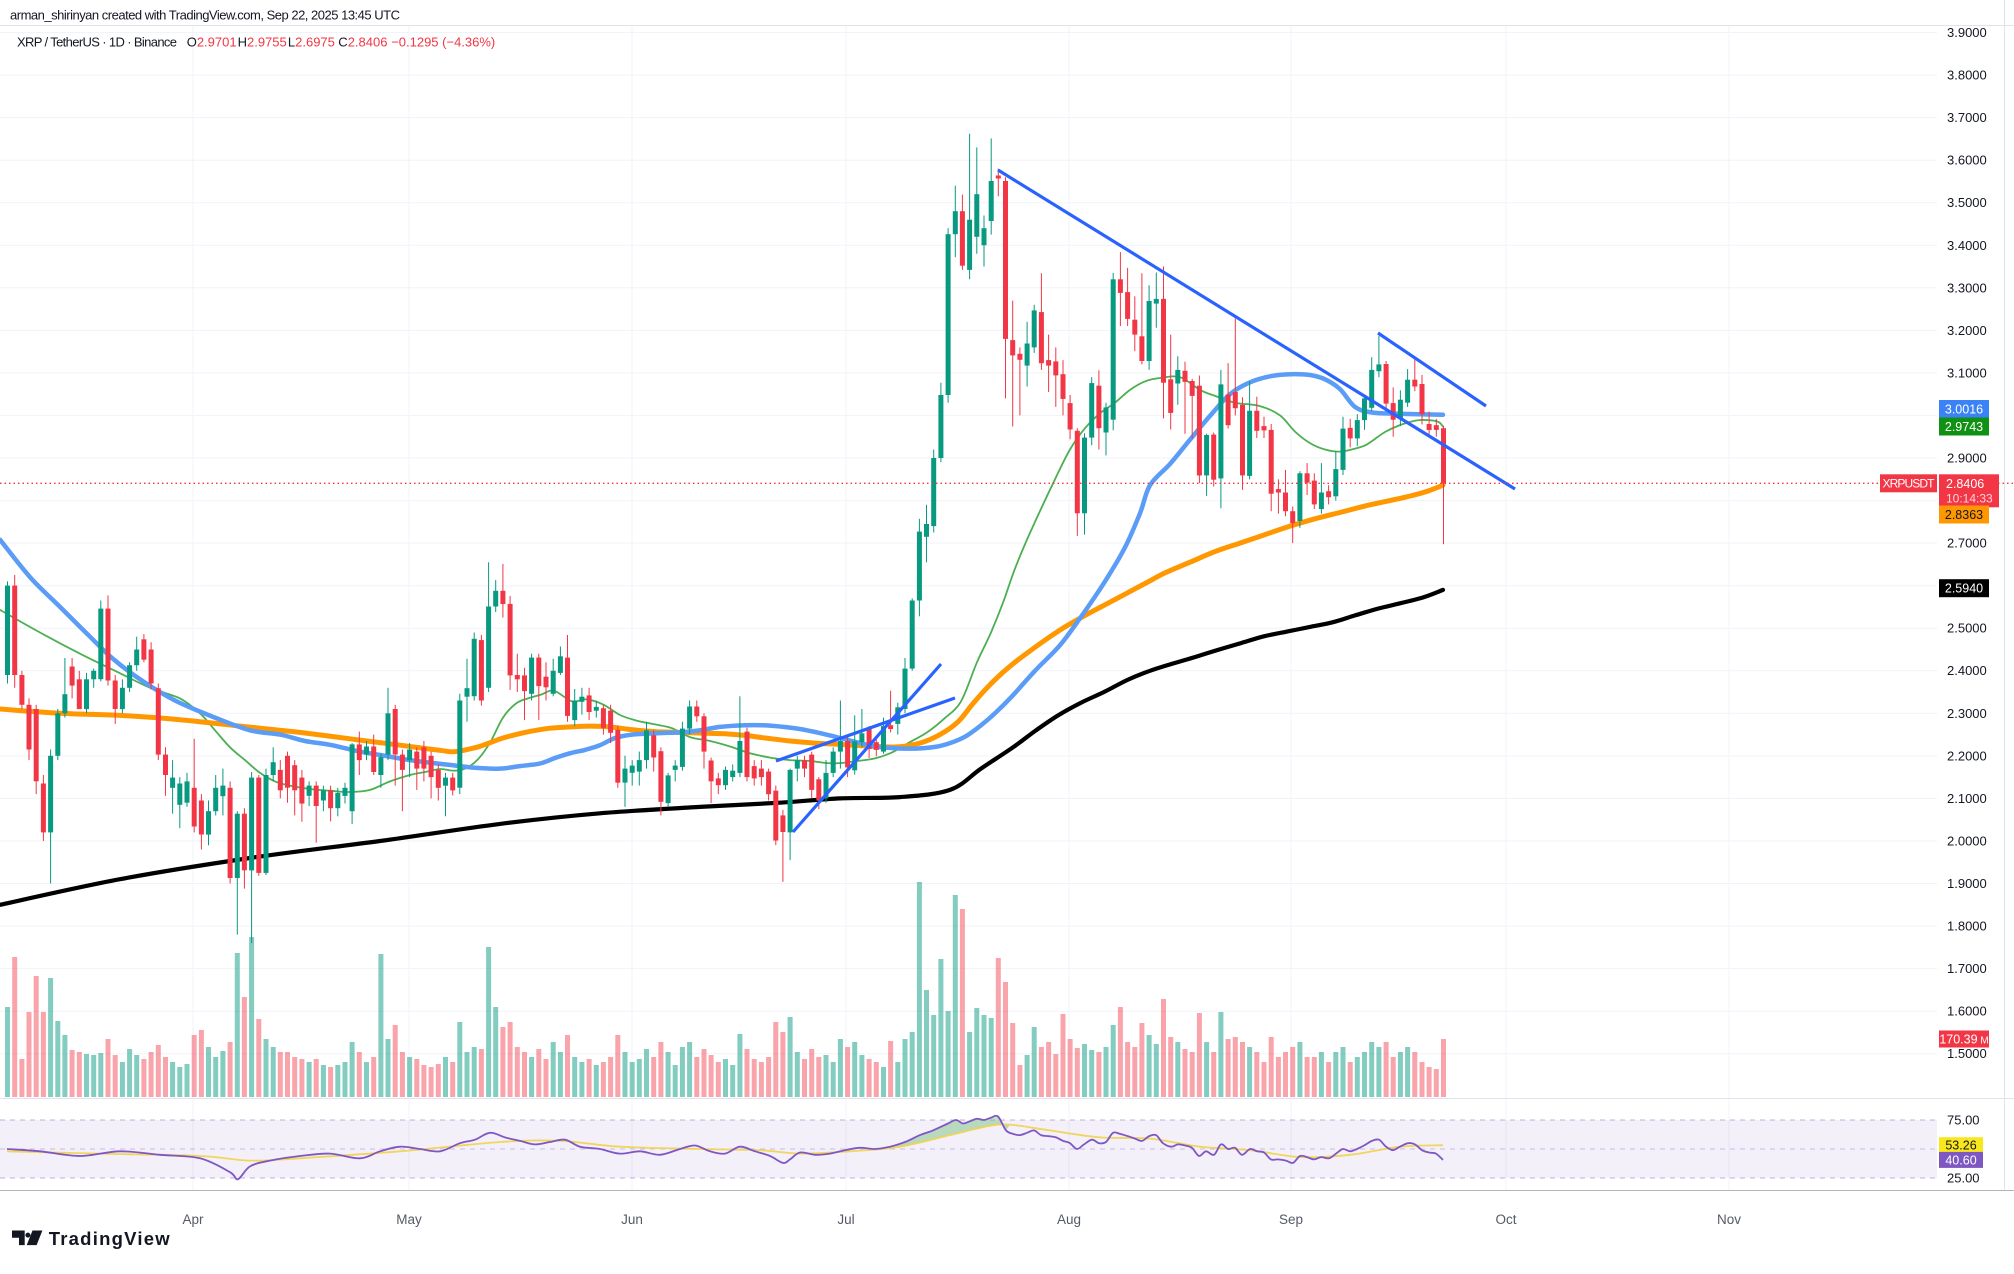 The image size is (2014, 1274). Describe the element at coordinates (262, 42) in the screenshot. I see `svg-text: H2.9755` at that location.